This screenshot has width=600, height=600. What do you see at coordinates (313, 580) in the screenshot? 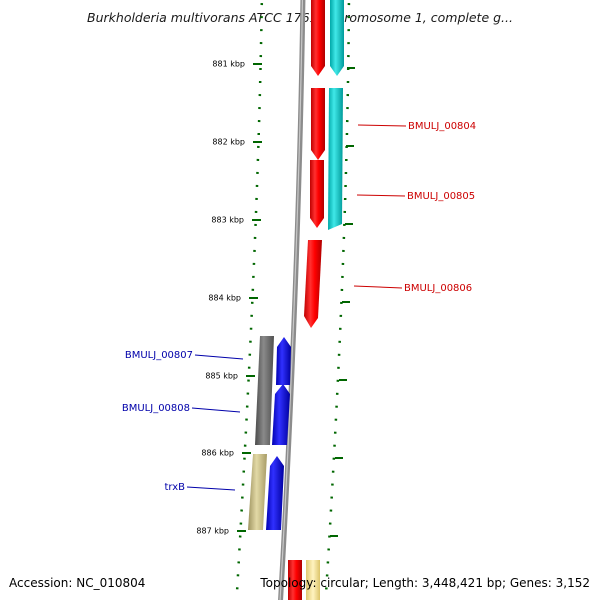
I see `misc-feature` at bounding box center [313, 580].